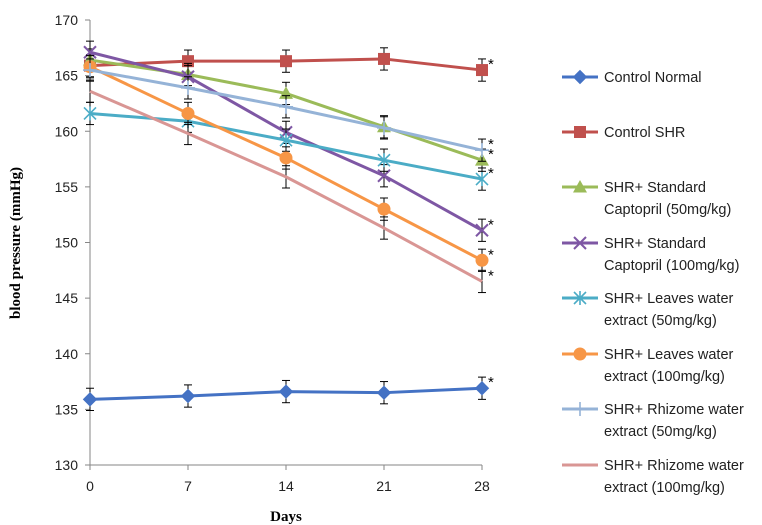  What do you see at coordinates (16, 243) in the screenshot?
I see `y-axis-title: blood pressure (mmHg)` at bounding box center [16, 243].